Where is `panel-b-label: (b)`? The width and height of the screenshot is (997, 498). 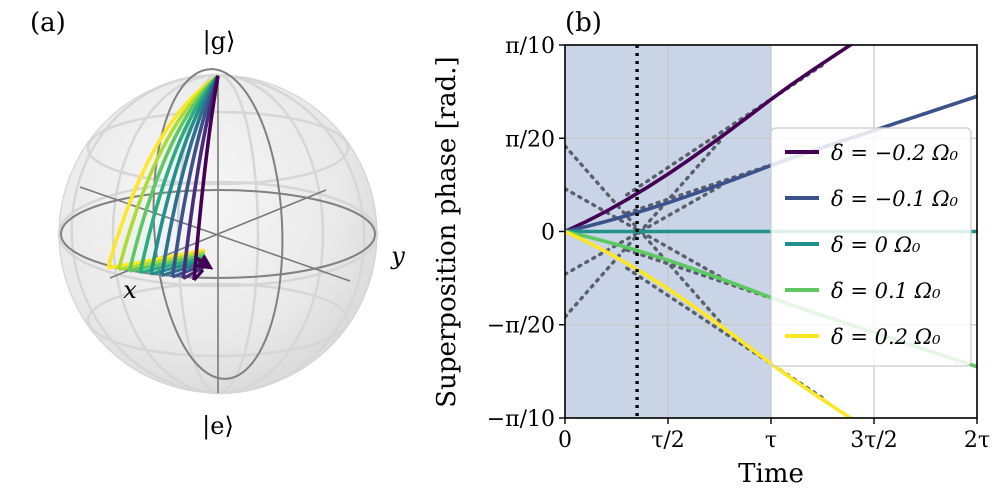
panel-b-label: (b) is located at coordinates (583, 23).